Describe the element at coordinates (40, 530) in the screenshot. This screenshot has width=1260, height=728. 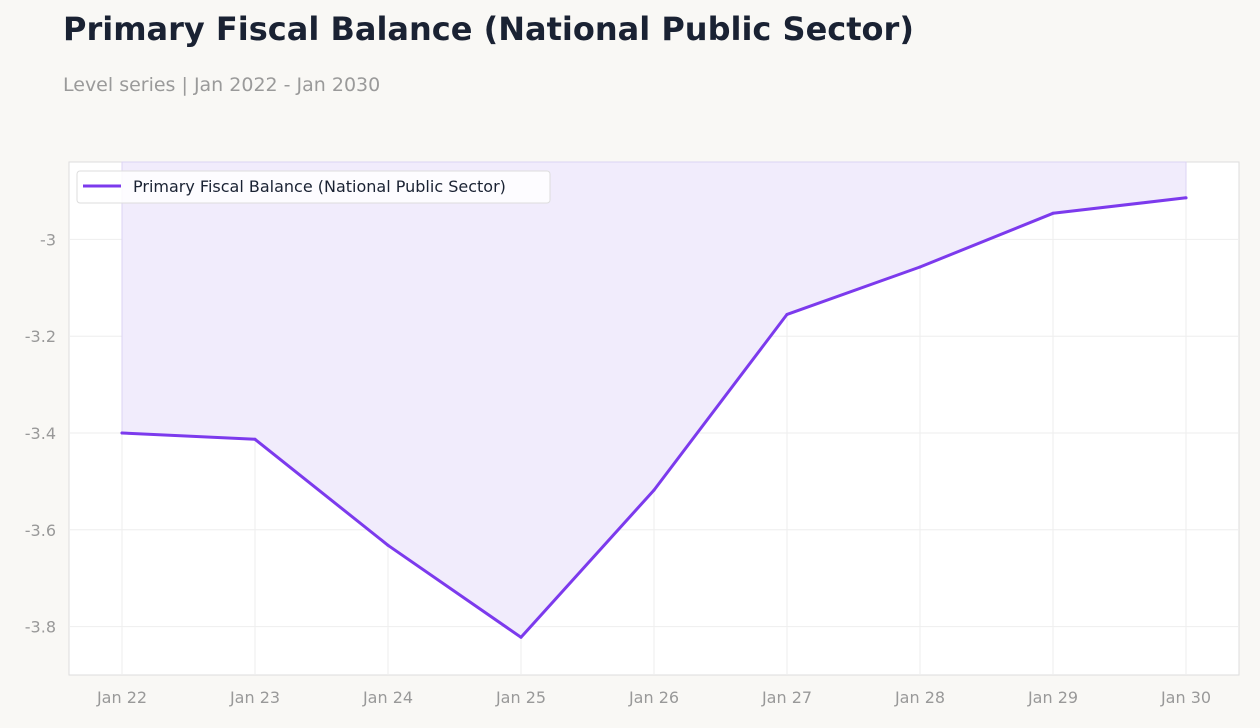
I see `y-tick-label: -3.6` at that location.